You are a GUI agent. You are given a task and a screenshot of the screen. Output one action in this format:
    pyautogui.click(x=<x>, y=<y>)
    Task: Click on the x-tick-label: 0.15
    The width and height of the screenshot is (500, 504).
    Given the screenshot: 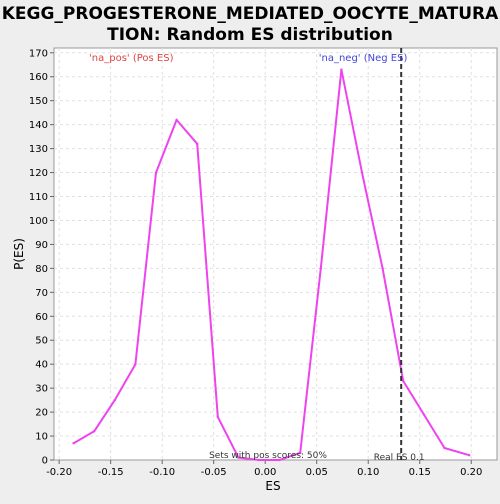 What is the action you would take?
    pyautogui.click(x=420, y=472)
    